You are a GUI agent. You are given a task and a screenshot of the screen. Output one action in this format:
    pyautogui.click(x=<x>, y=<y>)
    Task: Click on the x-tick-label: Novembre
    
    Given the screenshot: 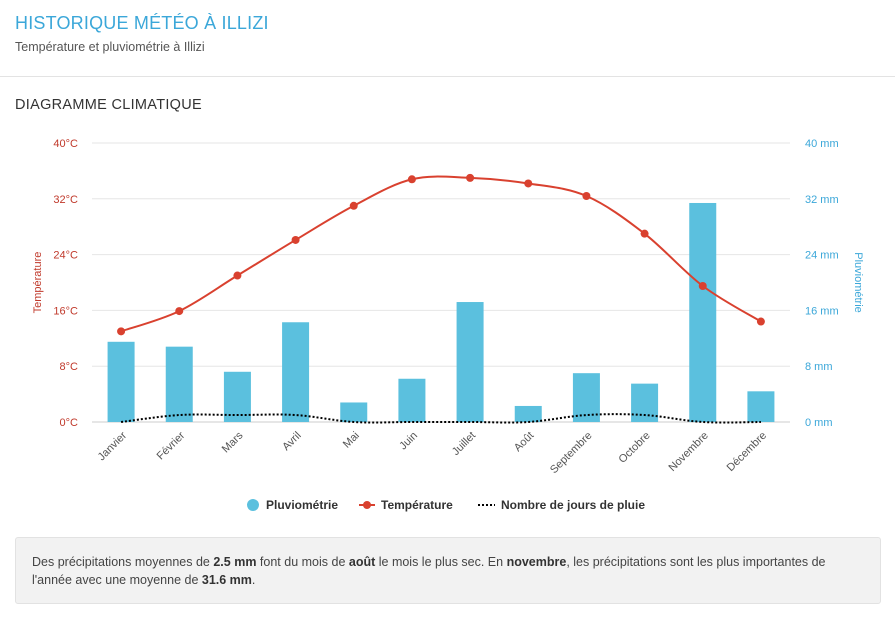 What is the action you would take?
    pyautogui.click(x=689, y=452)
    